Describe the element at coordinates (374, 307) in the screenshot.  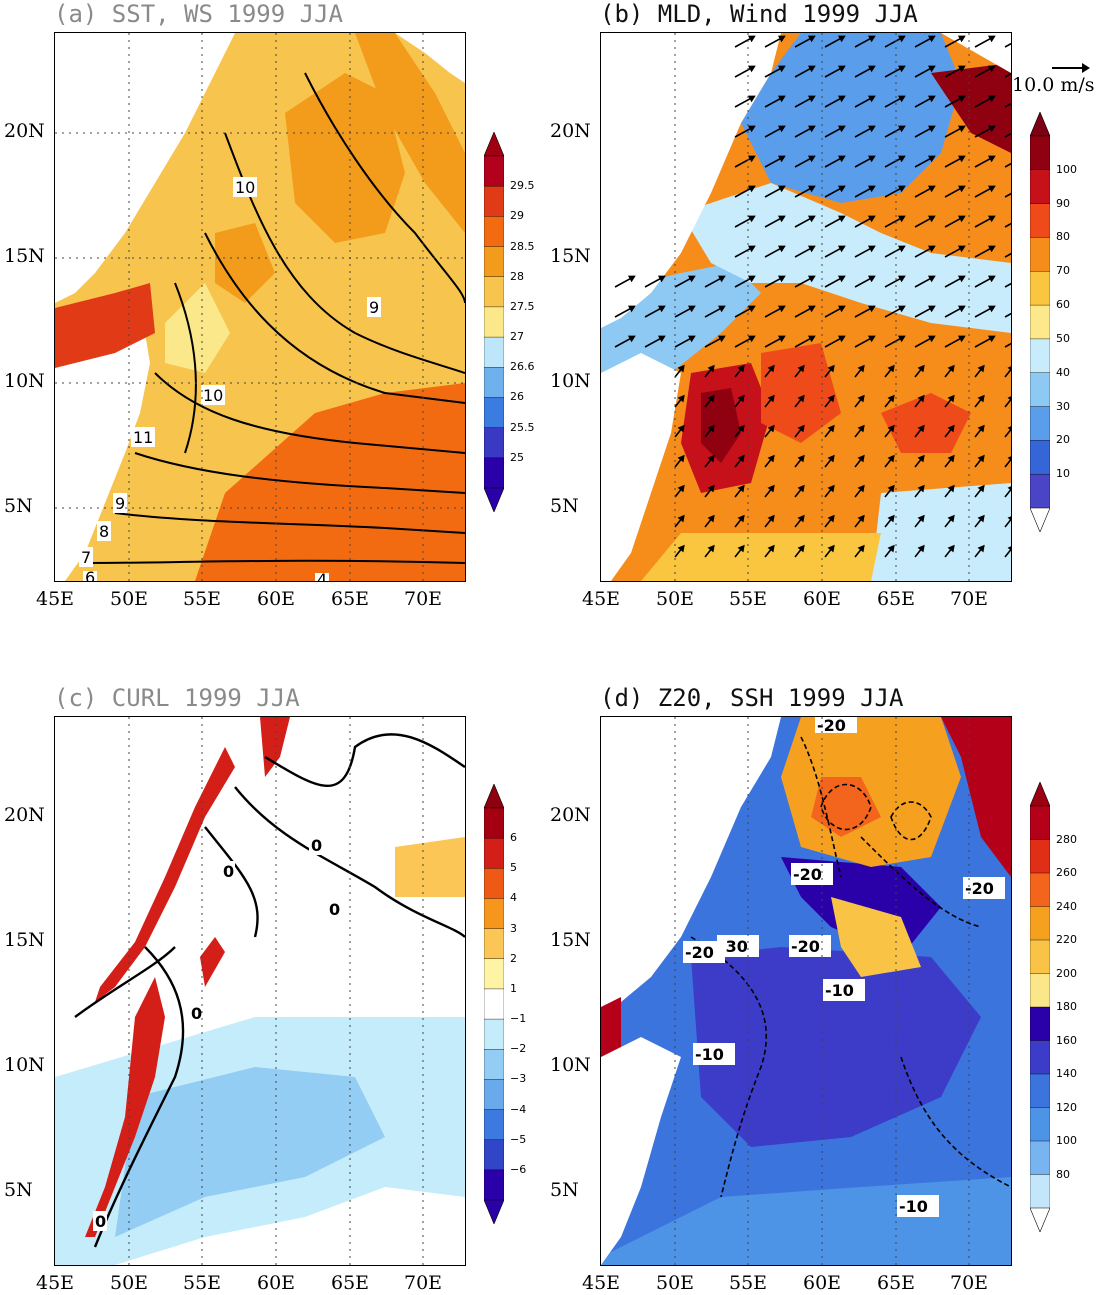
I see `contour-label: 9` at that location.